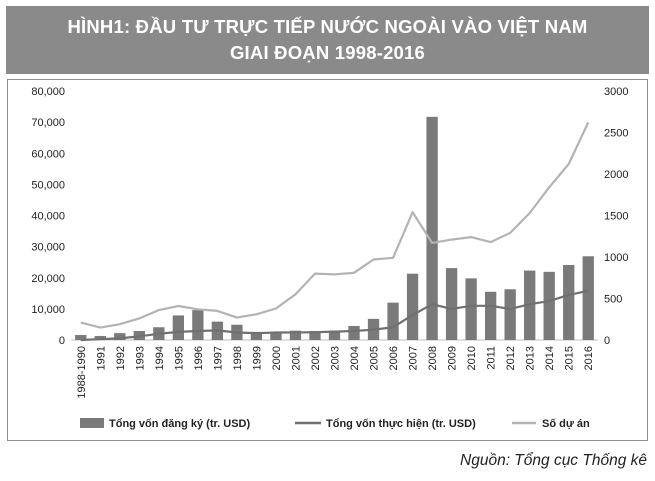  What do you see at coordinates (180, 424) in the screenshot?
I see `legend-label-registered: Tổng vốn đăng ký (tr. USD)` at bounding box center [180, 424].